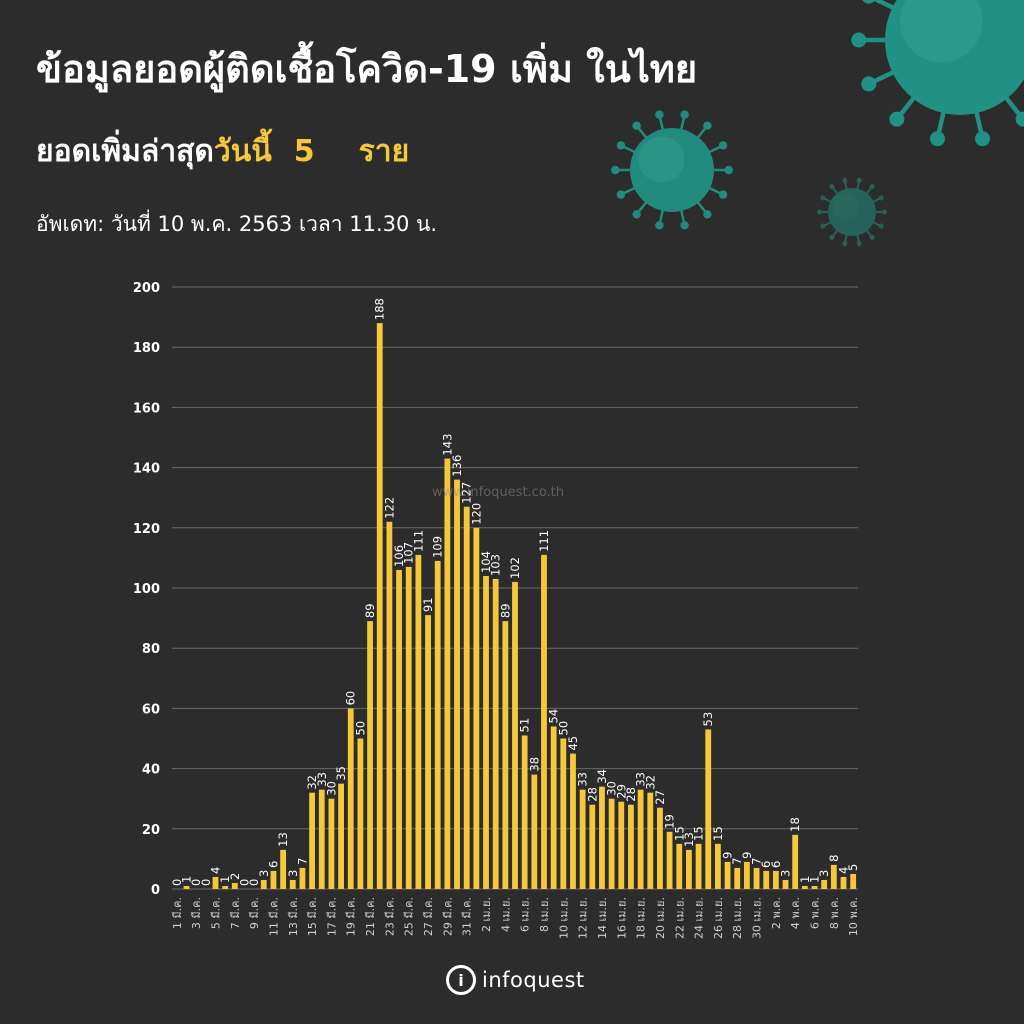 The width and height of the screenshot is (1024, 1024). I want to click on virus-medium-icon, so click(672, 170).